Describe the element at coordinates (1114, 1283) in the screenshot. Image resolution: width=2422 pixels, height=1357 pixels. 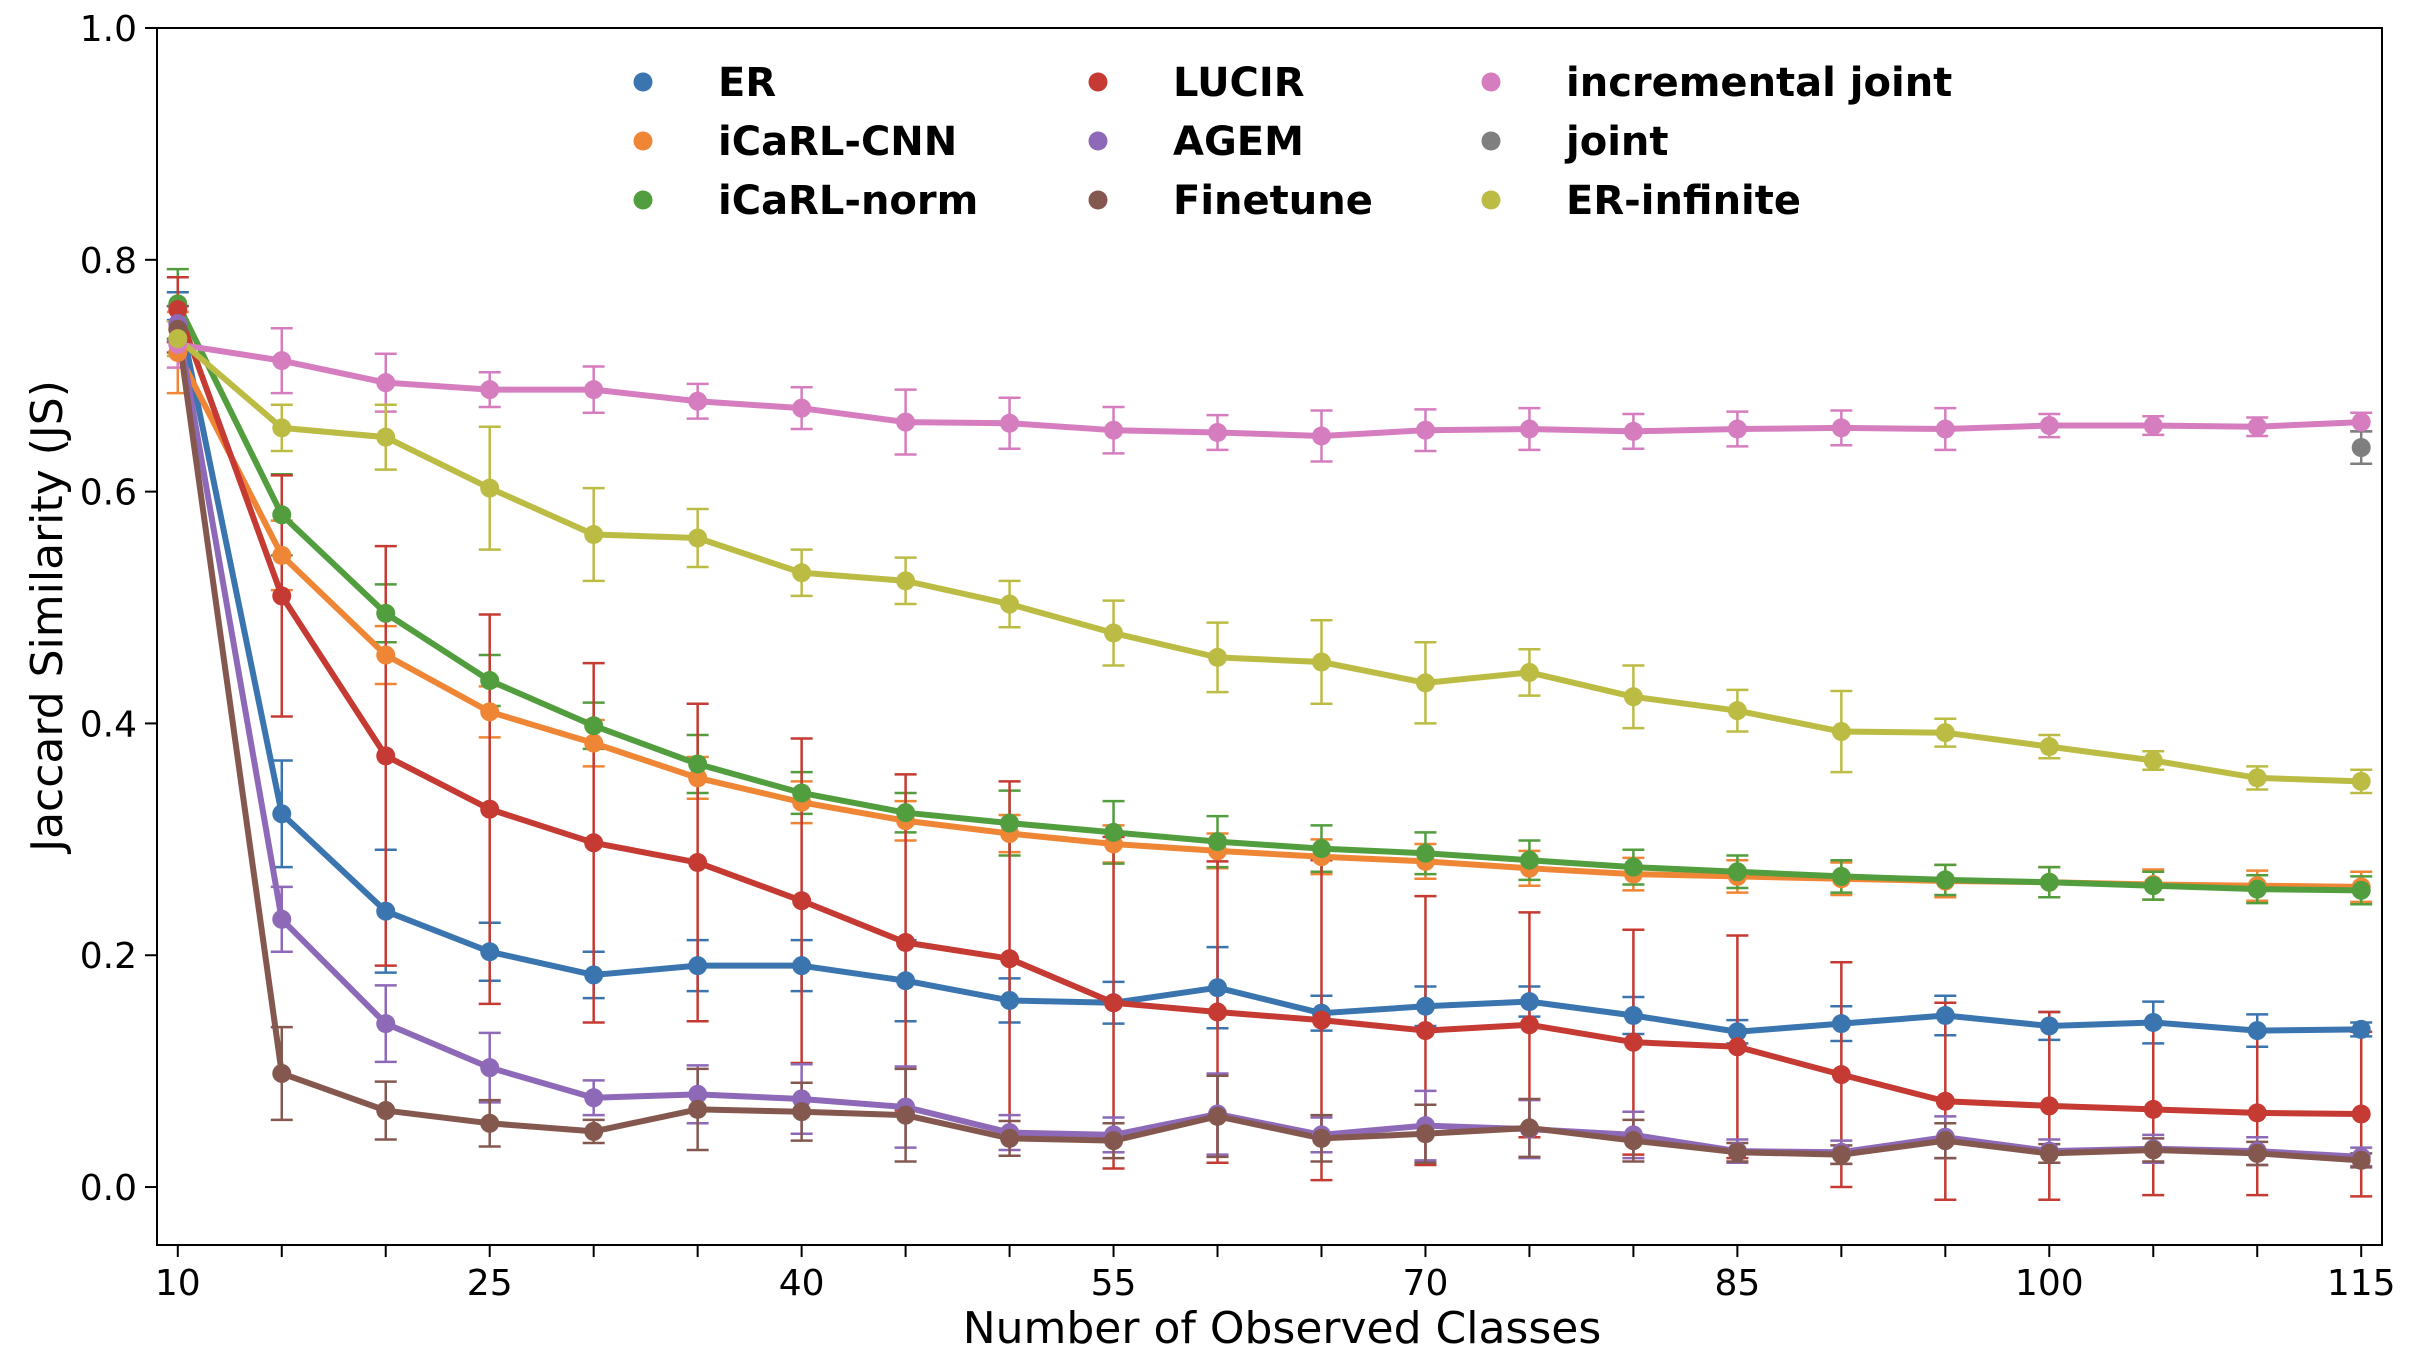
I see `x-tick-label: 55` at that location.